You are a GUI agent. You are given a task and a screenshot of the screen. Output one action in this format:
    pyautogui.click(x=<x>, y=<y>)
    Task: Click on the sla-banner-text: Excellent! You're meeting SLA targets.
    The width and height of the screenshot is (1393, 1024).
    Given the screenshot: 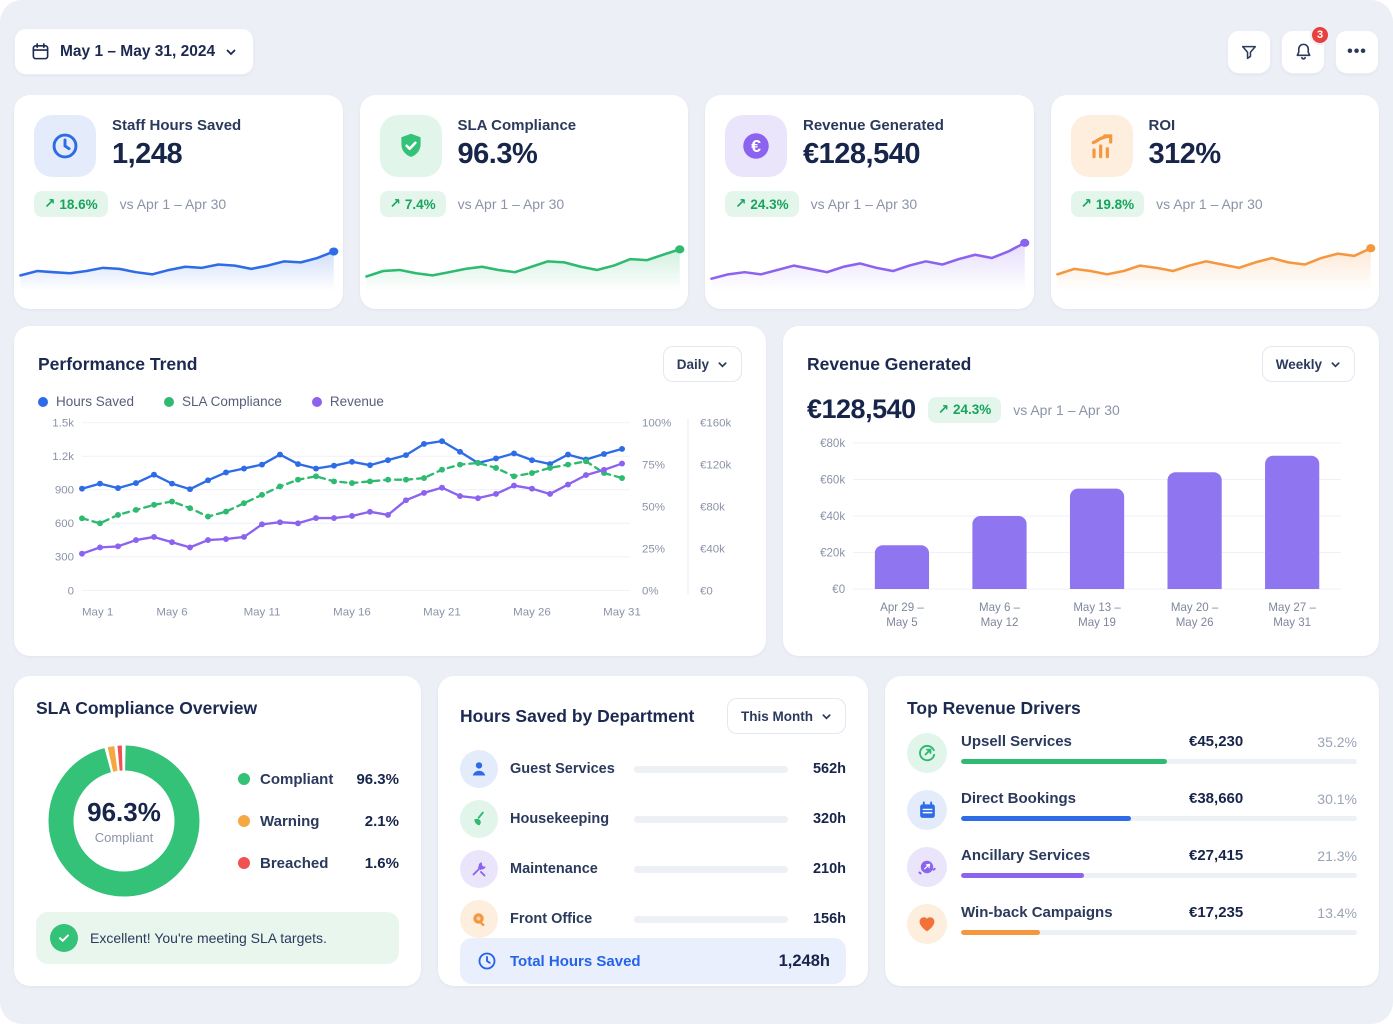 What is the action you would take?
    pyautogui.click(x=208, y=938)
    